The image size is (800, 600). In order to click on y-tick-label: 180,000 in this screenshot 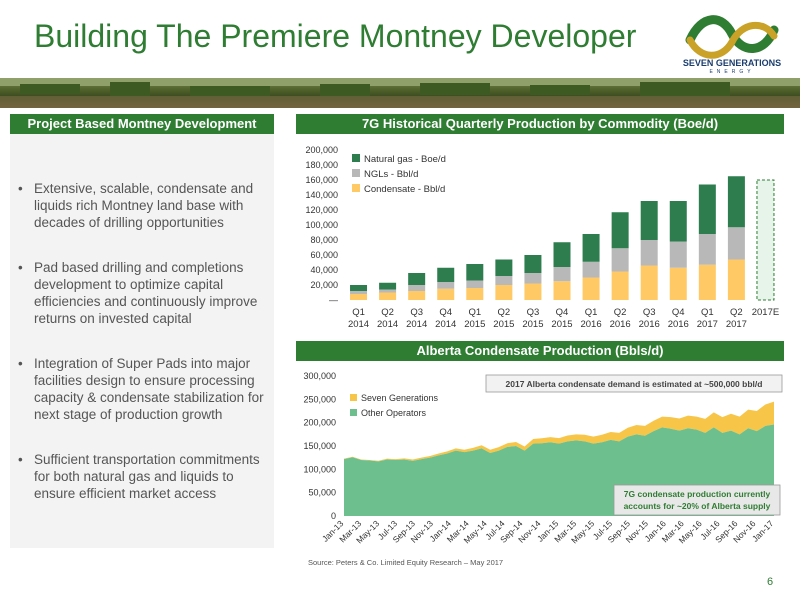, I will do `click(321, 165)`.